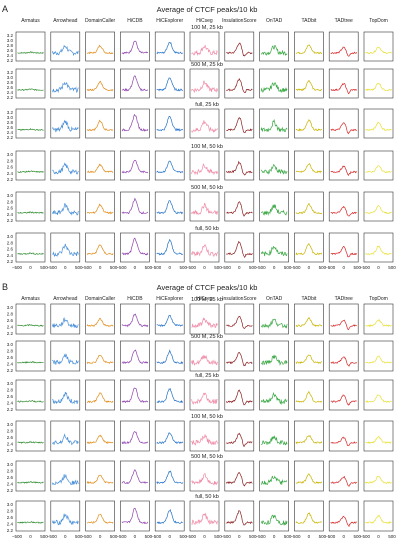 The height and width of the screenshot is (550, 414). Describe the element at coordinates (200, 473) in the screenshot. I see `row-4: 500 M, 50 kb 3.0 2.82.6 2.42.2` at that location.